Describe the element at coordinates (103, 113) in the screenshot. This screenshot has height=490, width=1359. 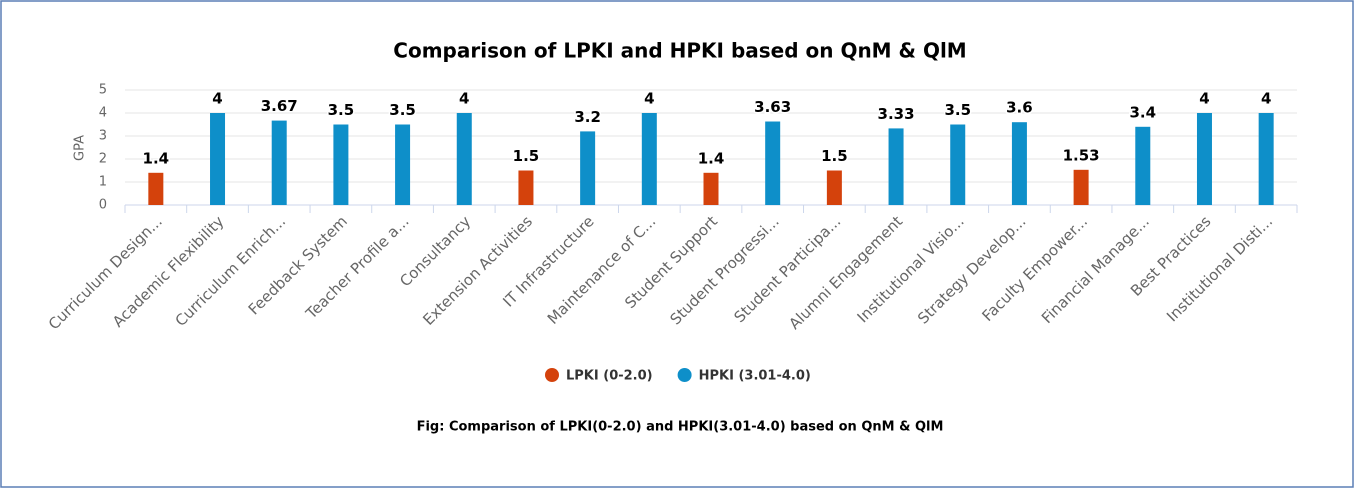
I see `y-tick-label: 4` at that location.